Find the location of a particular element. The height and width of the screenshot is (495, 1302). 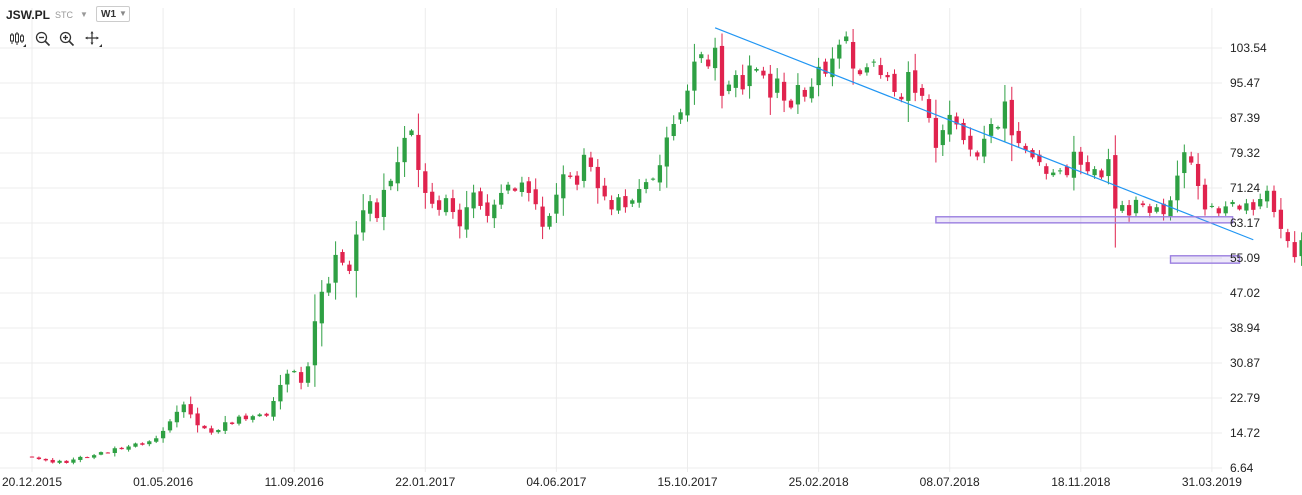

x-tick-label: 04.06.2017 is located at coordinates (556, 482).